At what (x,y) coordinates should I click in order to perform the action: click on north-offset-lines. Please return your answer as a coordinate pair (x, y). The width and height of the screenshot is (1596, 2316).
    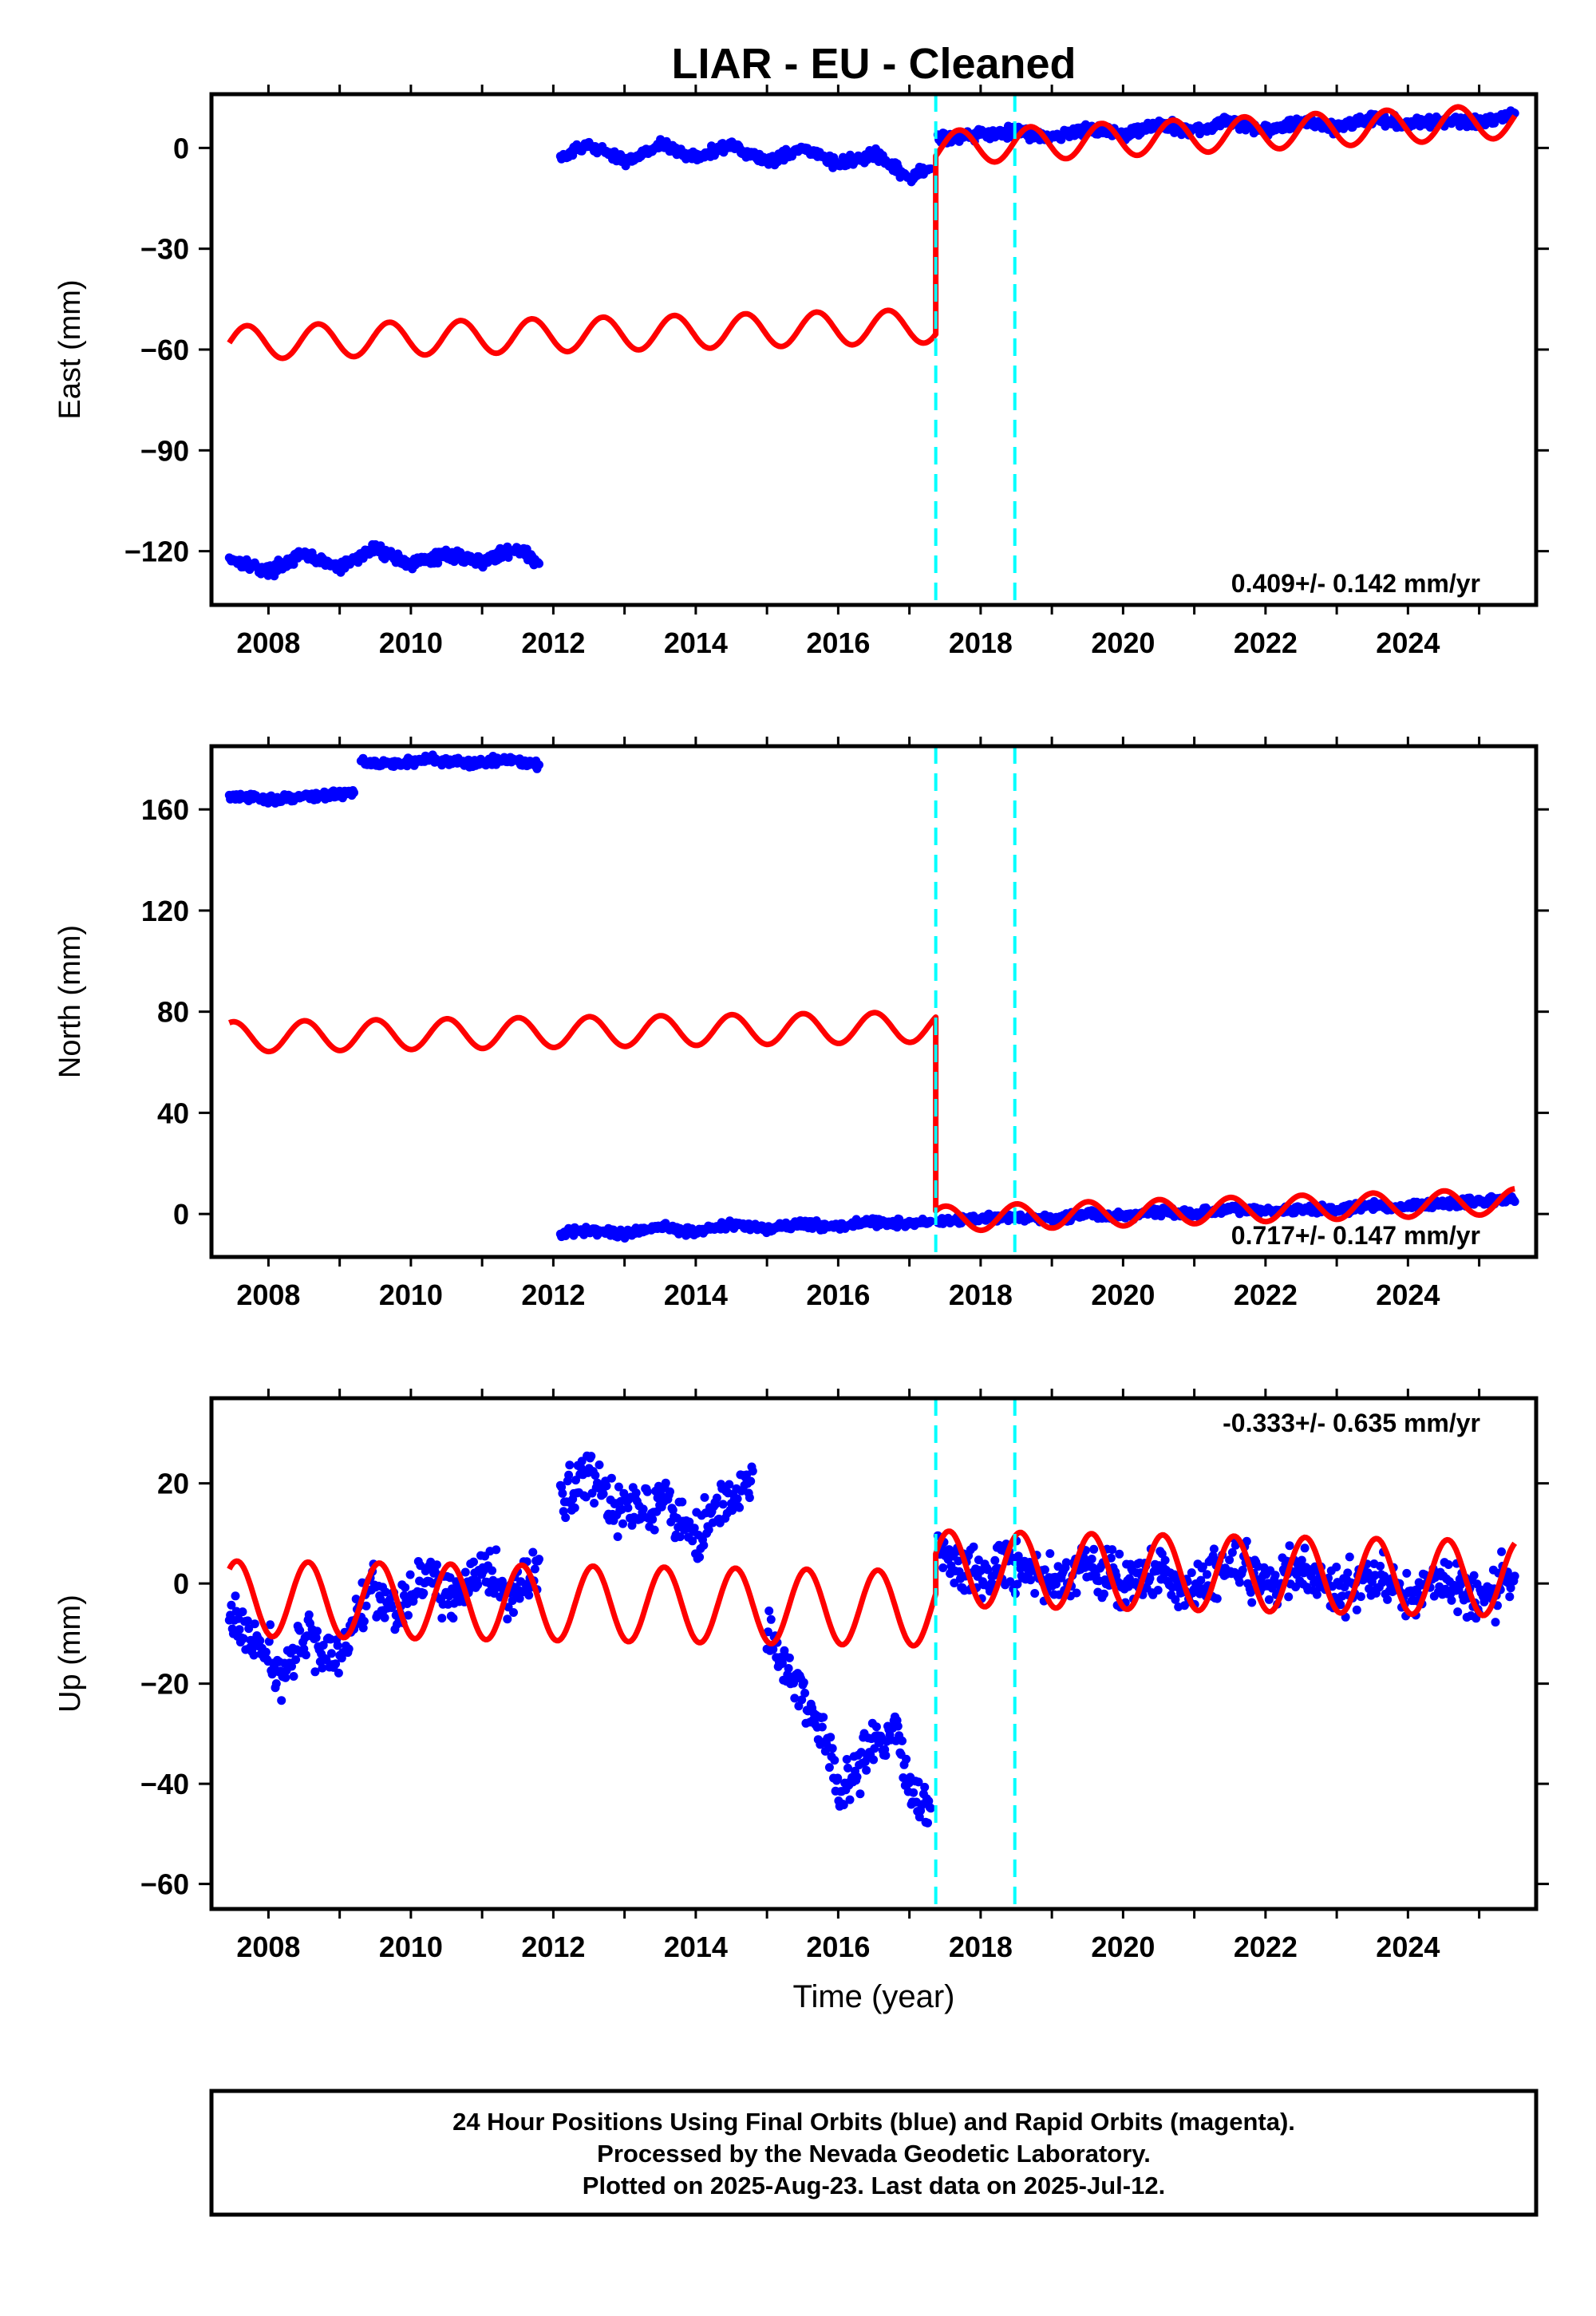
    Looking at the image, I should click on (975, 1001).